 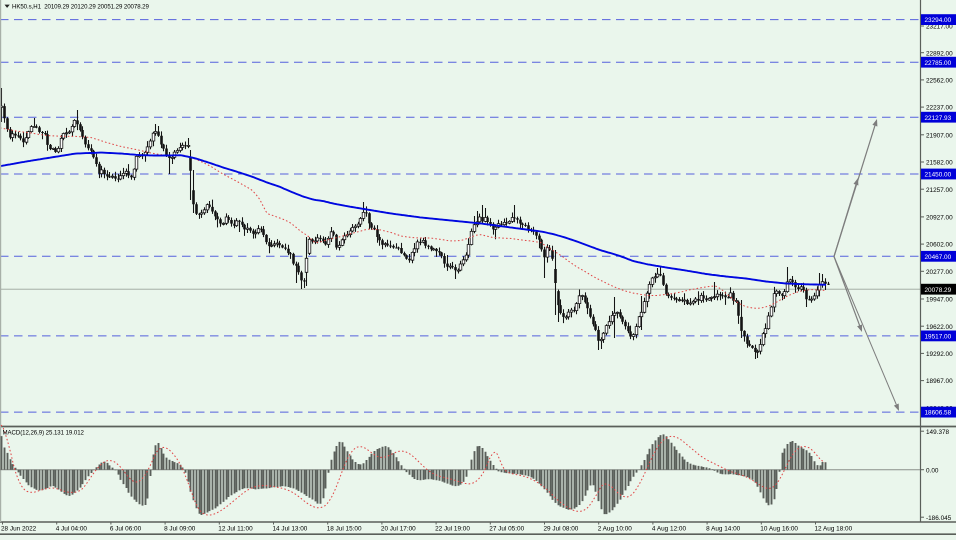 What do you see at coordinates (669, 529) in the screenshot?
I see `svg-text: 4 Aug 12:00` at bounding box center [669, 529].